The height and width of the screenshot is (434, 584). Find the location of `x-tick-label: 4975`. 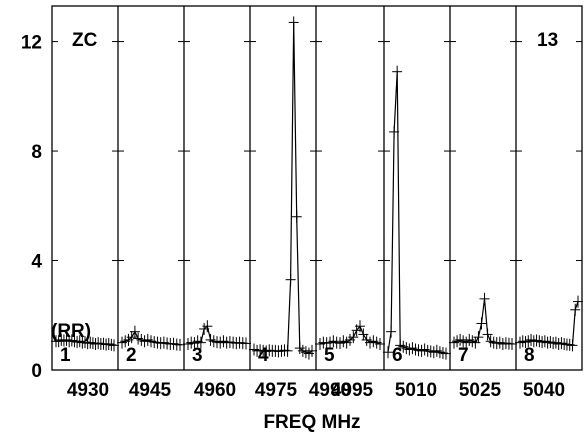

x-tick-label: 4975 is located at coordinates (276, 390).